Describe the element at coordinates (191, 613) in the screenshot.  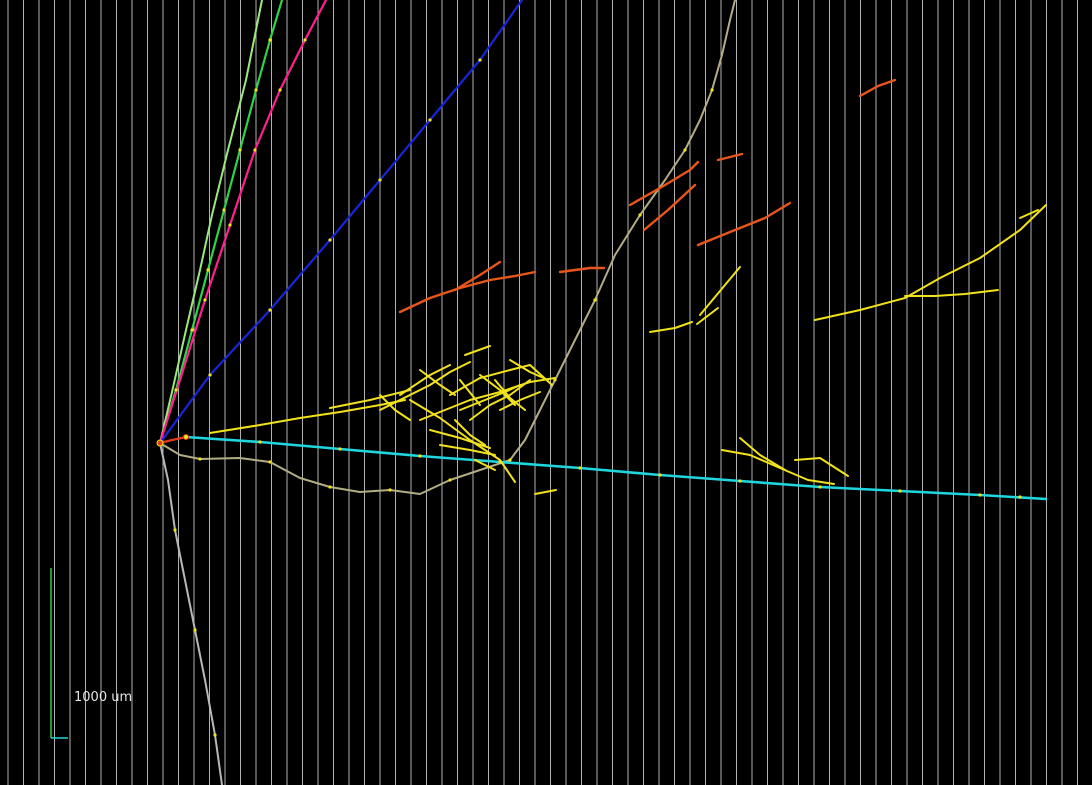
I see `light-gray-track` at that location.